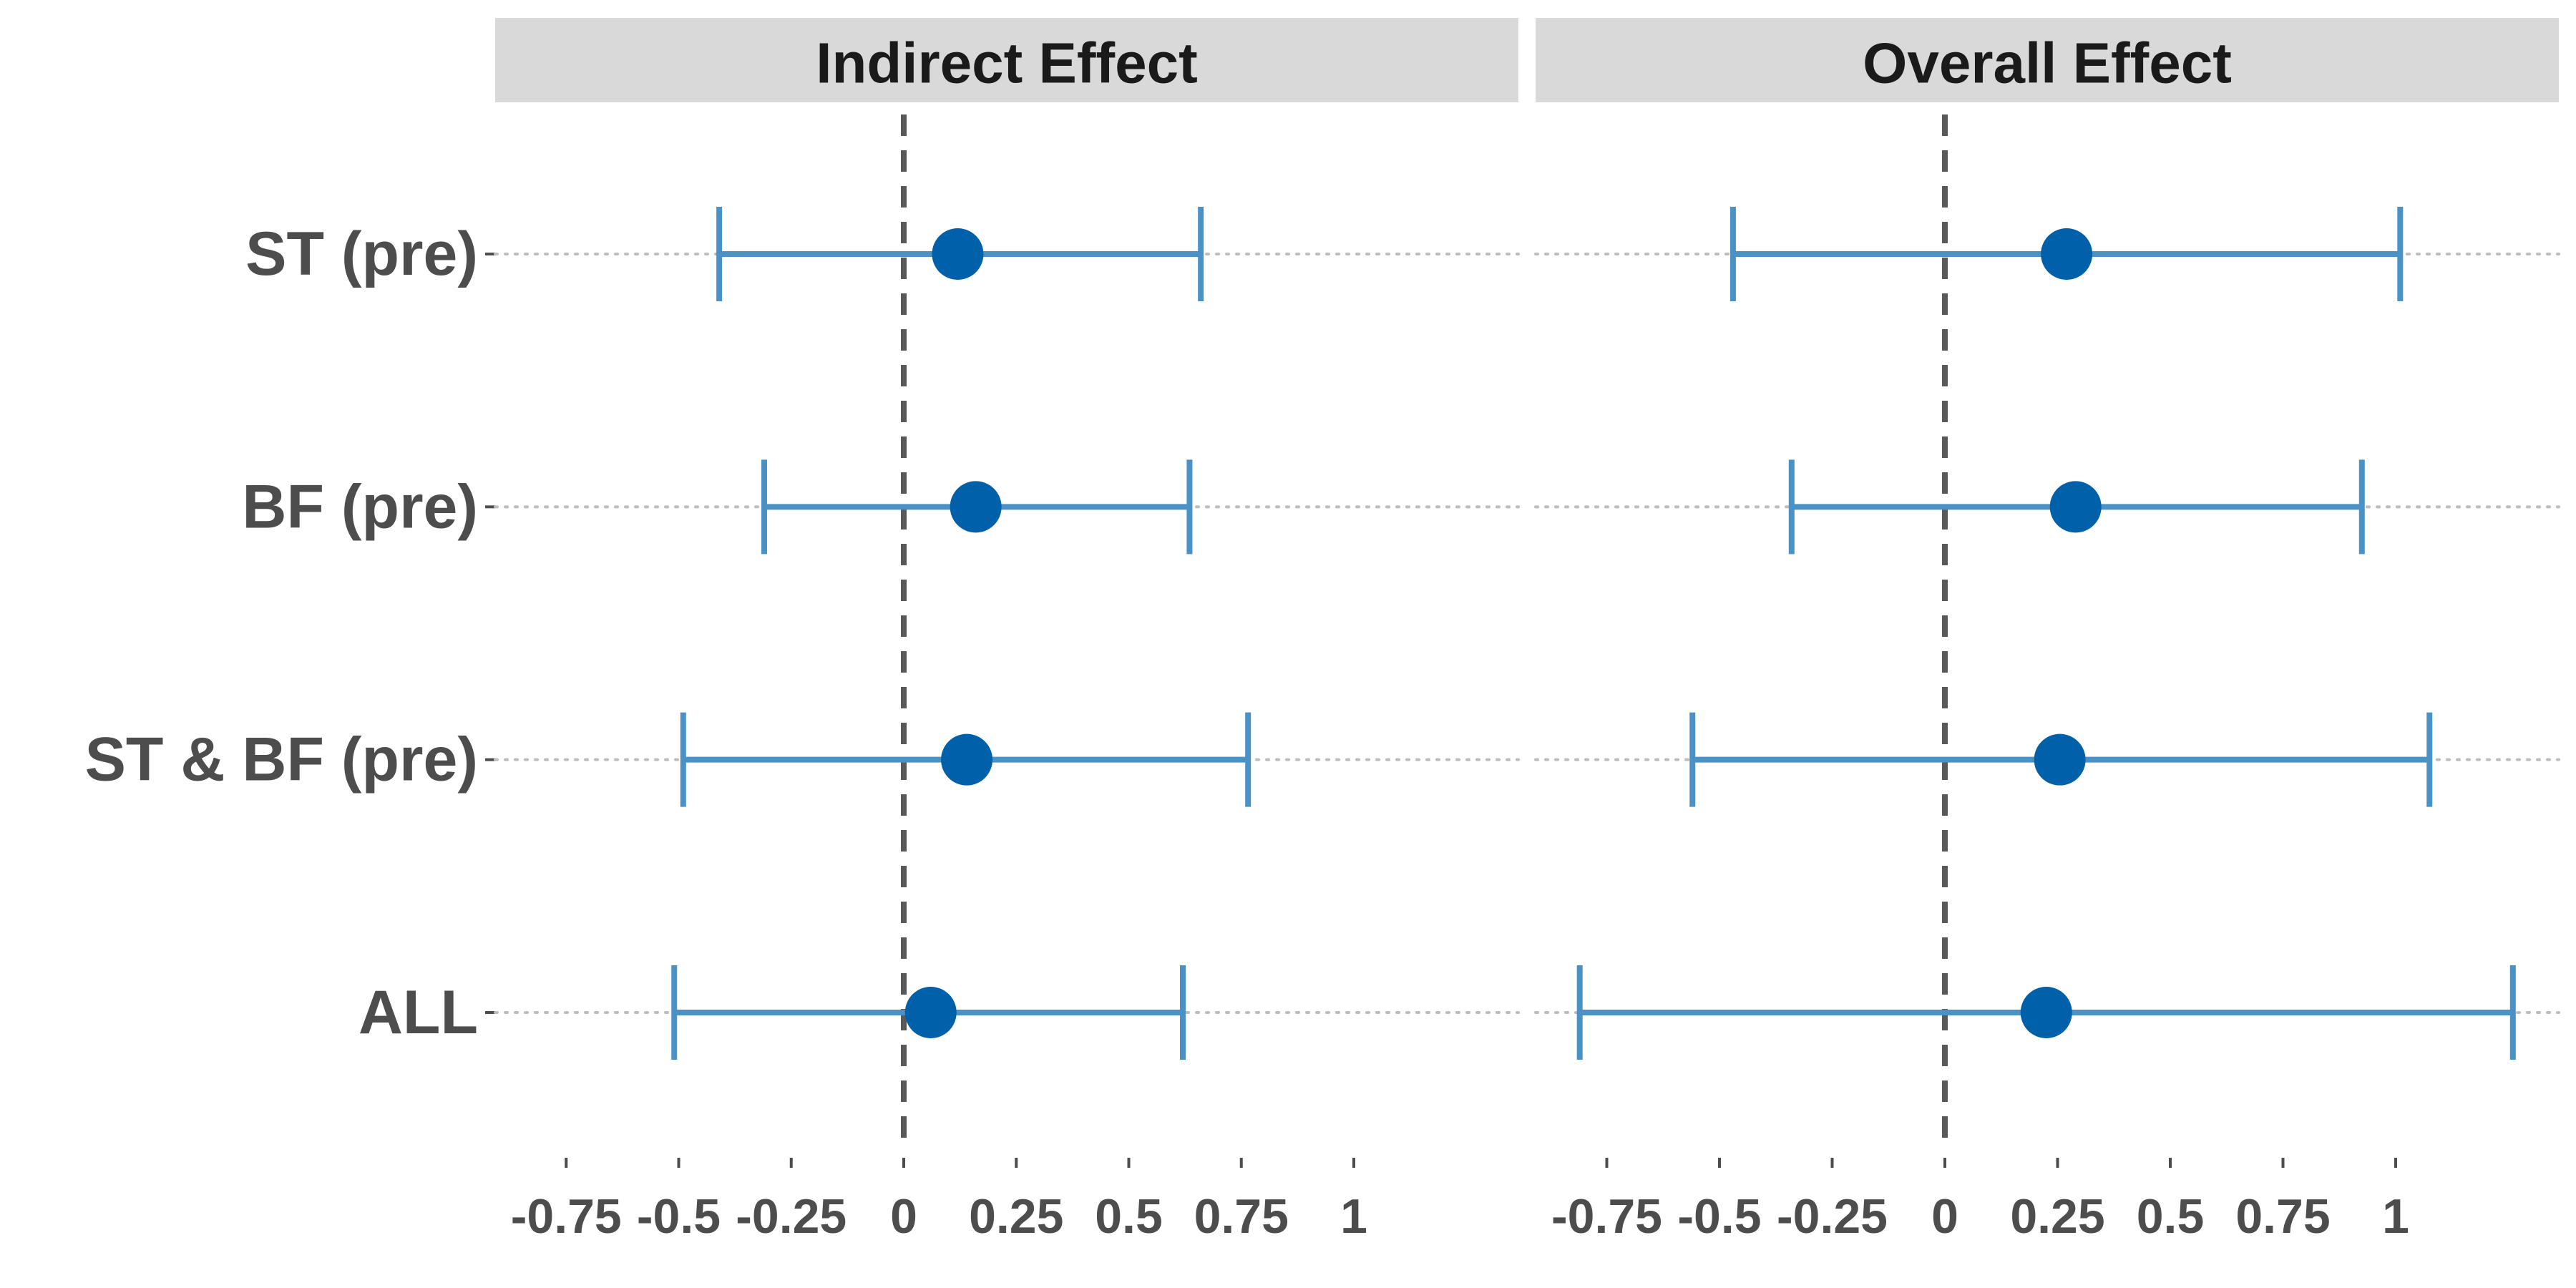 The height and width of the screenshot is (1288, 2576). What do you see at coordinates (418, 1012) in the screenshot?
I see `y-tick-label: ALL` at bounding box center [418, 1012].